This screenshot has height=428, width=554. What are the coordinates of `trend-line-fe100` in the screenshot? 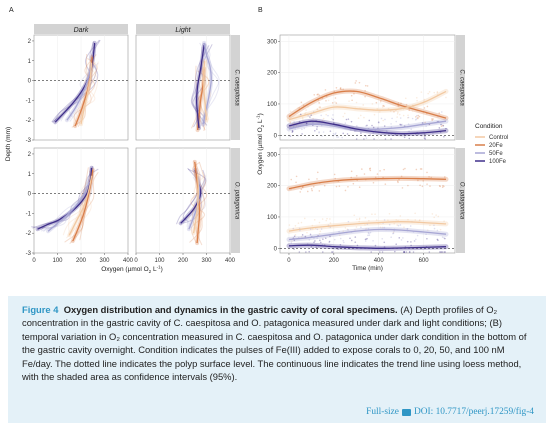 It's located at (367, 246).